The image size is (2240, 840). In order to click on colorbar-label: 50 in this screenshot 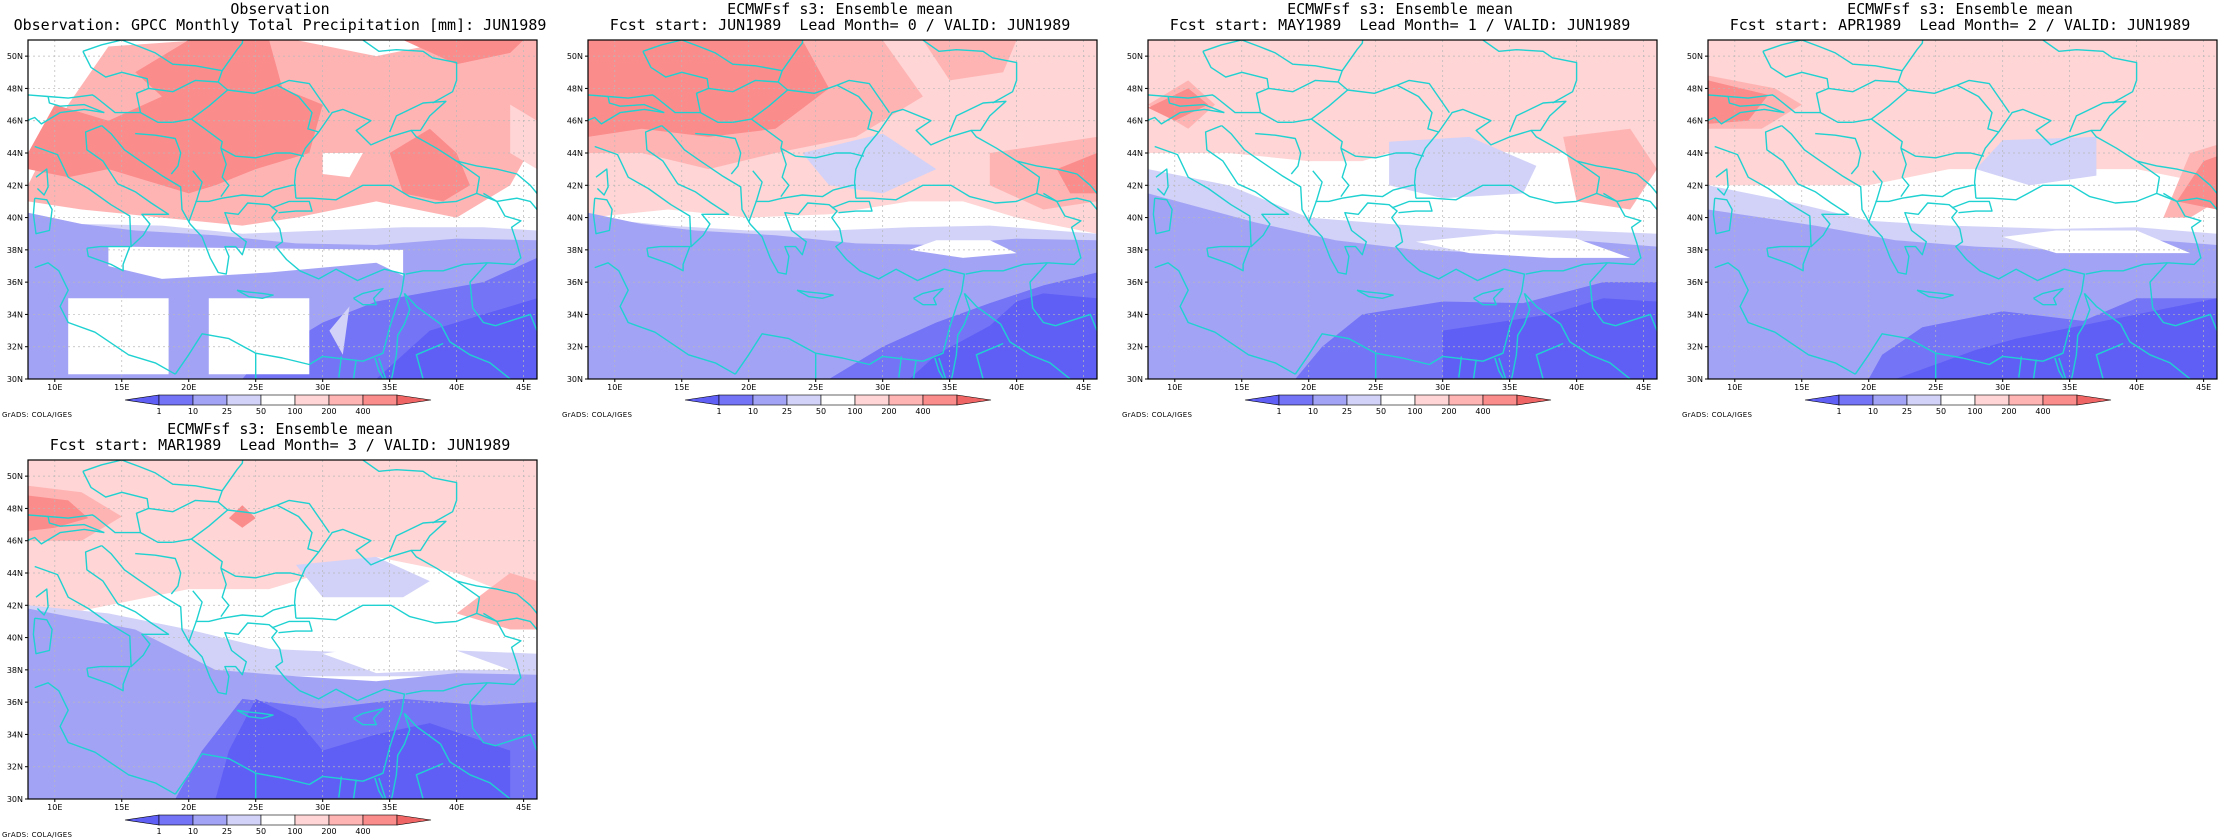, I will do `click(1941, 411)`.